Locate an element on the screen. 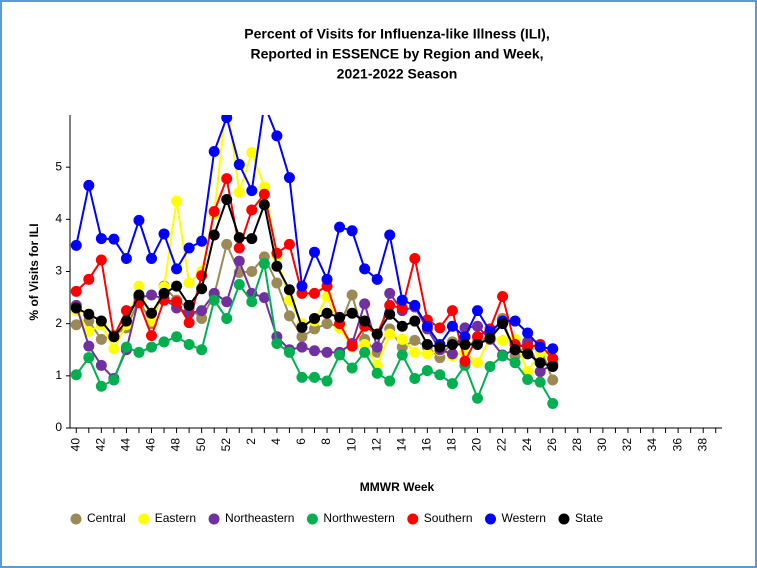 The image size is (757, 568). x-tick-label: 30 is located at coordinates (602, 445).